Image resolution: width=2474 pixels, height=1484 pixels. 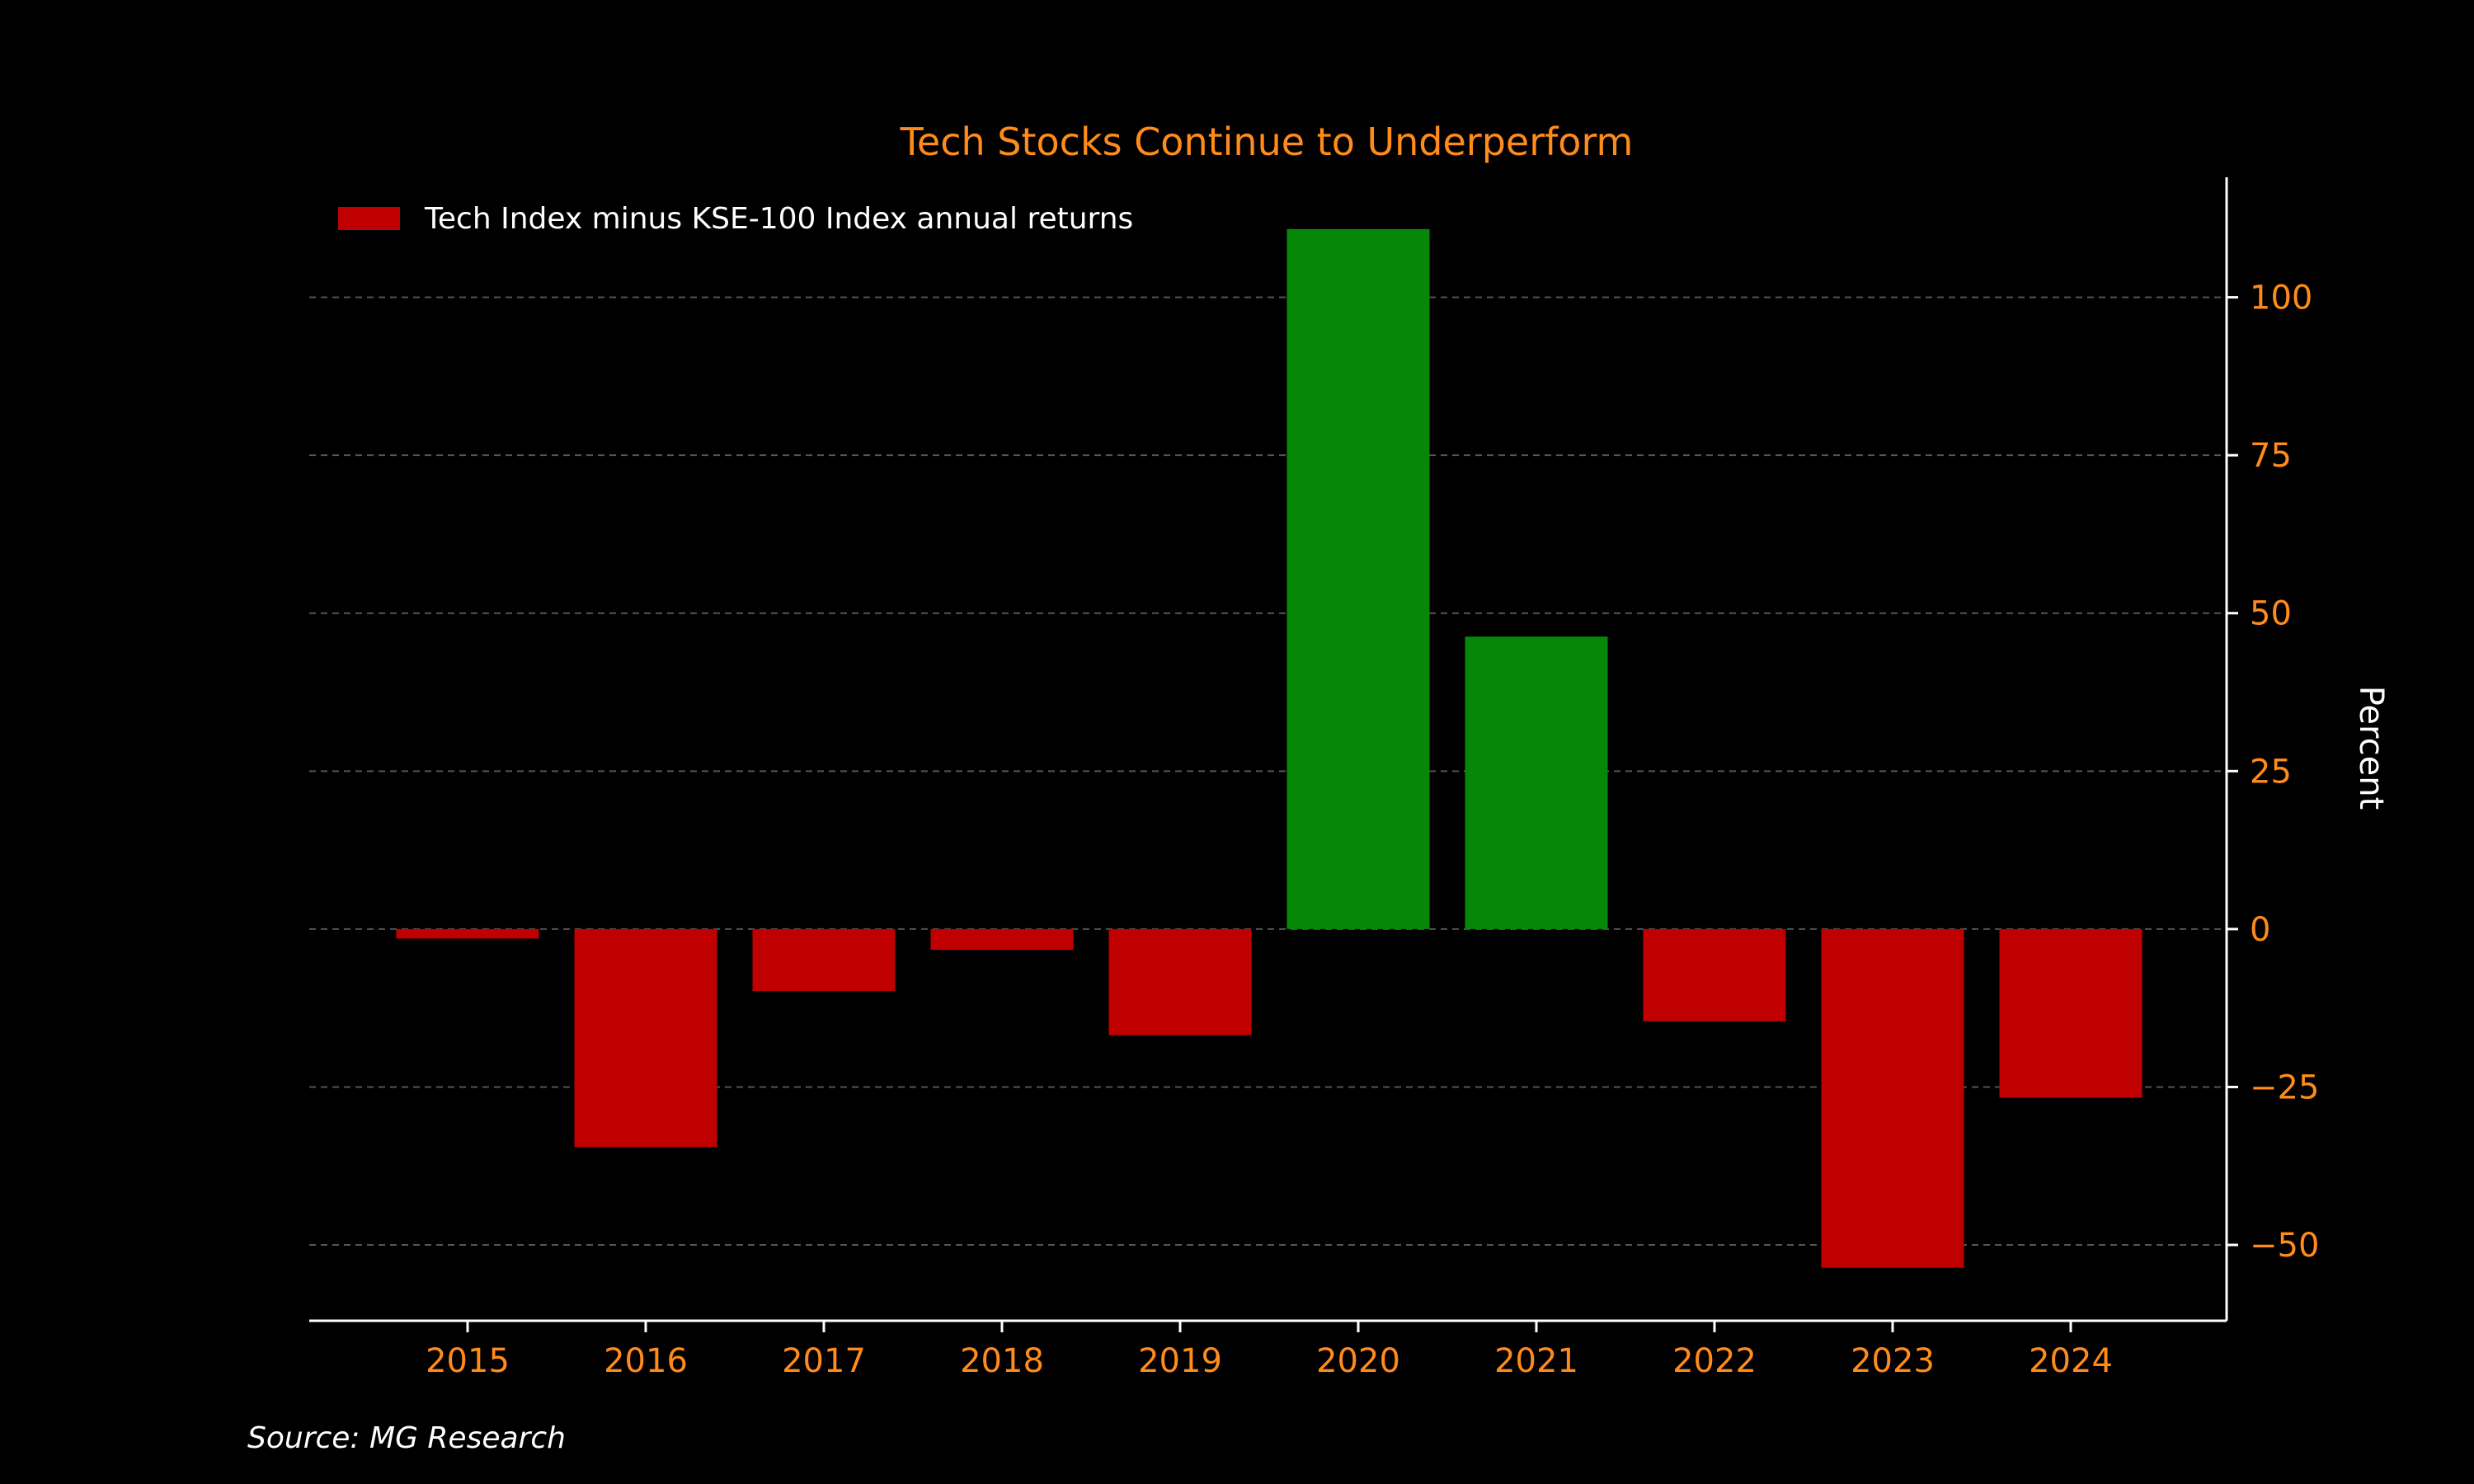 What do you see at coordinates (1536, 782) in the screenshot?
I see `bar-2021` at bounding box center [1536, 782].